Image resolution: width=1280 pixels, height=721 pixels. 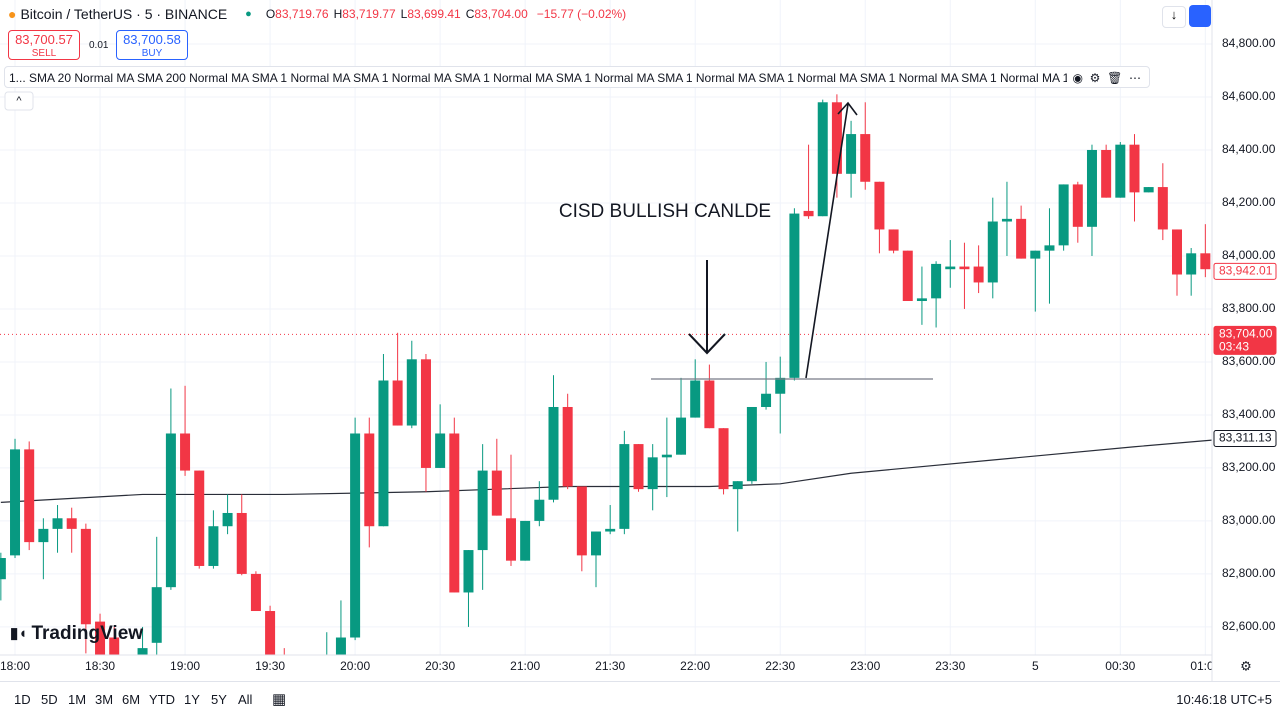 What do you see at coordinates (1249, 414) in the screenshot?
I see `y-tick-label: 83,400.00` at bounding box center [1249, 414].